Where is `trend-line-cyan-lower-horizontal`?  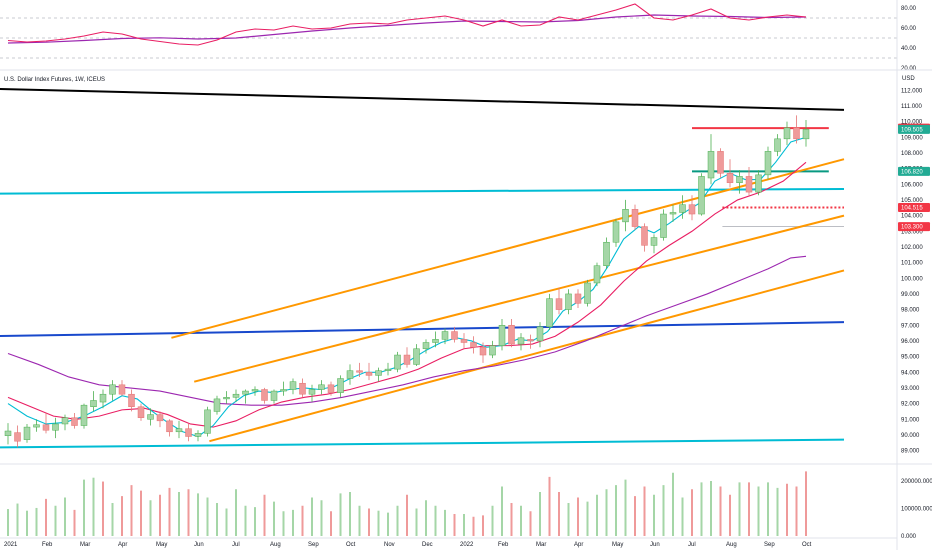
trend-line-cyan-lower-horizontal is located at coordinates (422, 443).